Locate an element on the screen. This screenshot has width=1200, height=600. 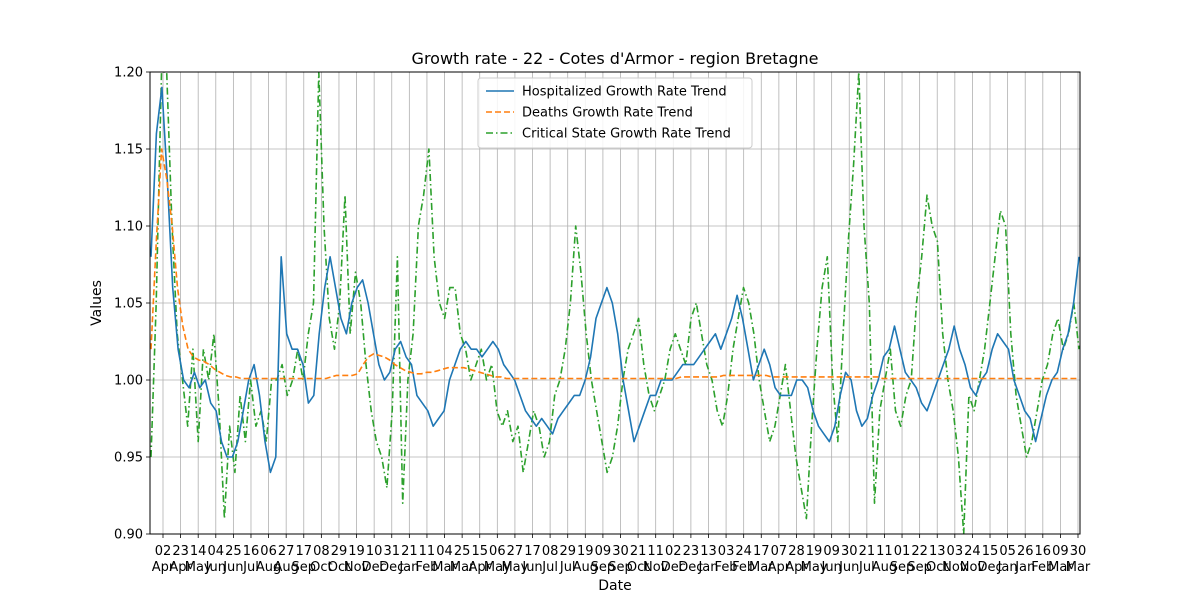
x-axis-label: Date is located at coordinates (614, 586).